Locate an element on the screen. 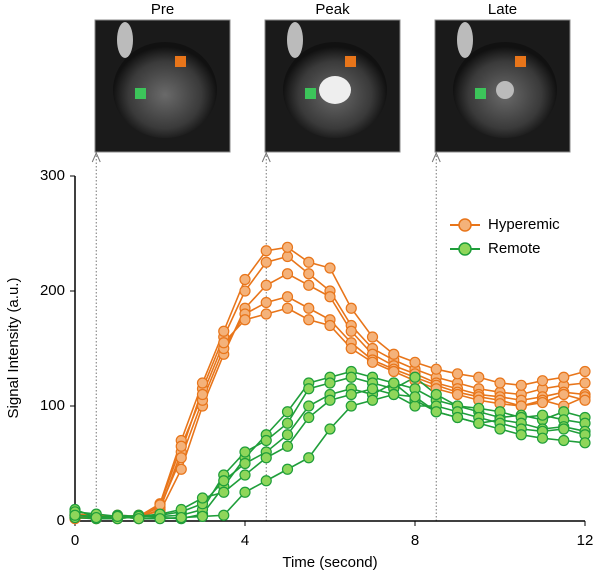 This screenshot has width=601, height=578. legend-label: Remote is located at coordinates (514, 248).